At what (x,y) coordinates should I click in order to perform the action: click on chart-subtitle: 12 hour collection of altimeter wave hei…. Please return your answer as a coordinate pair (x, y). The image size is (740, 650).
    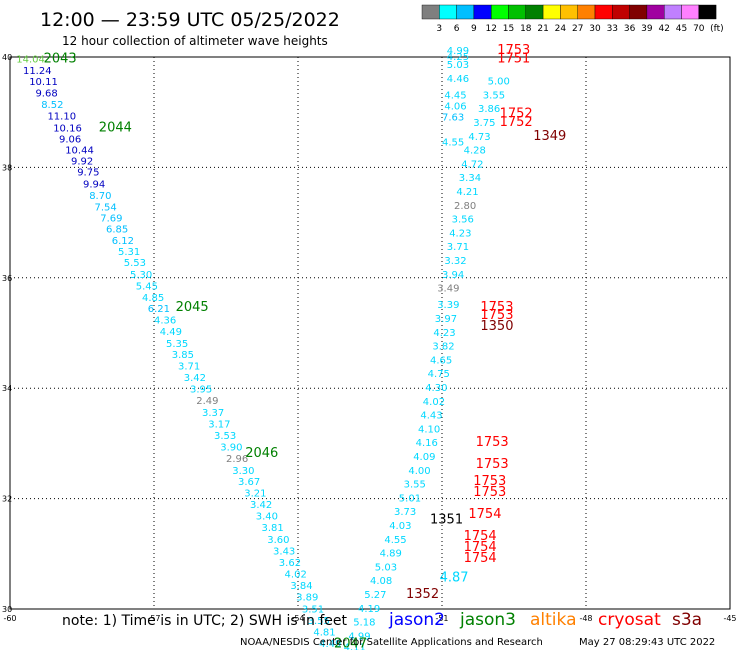
    Looking at the image, I should click on (195, 41).